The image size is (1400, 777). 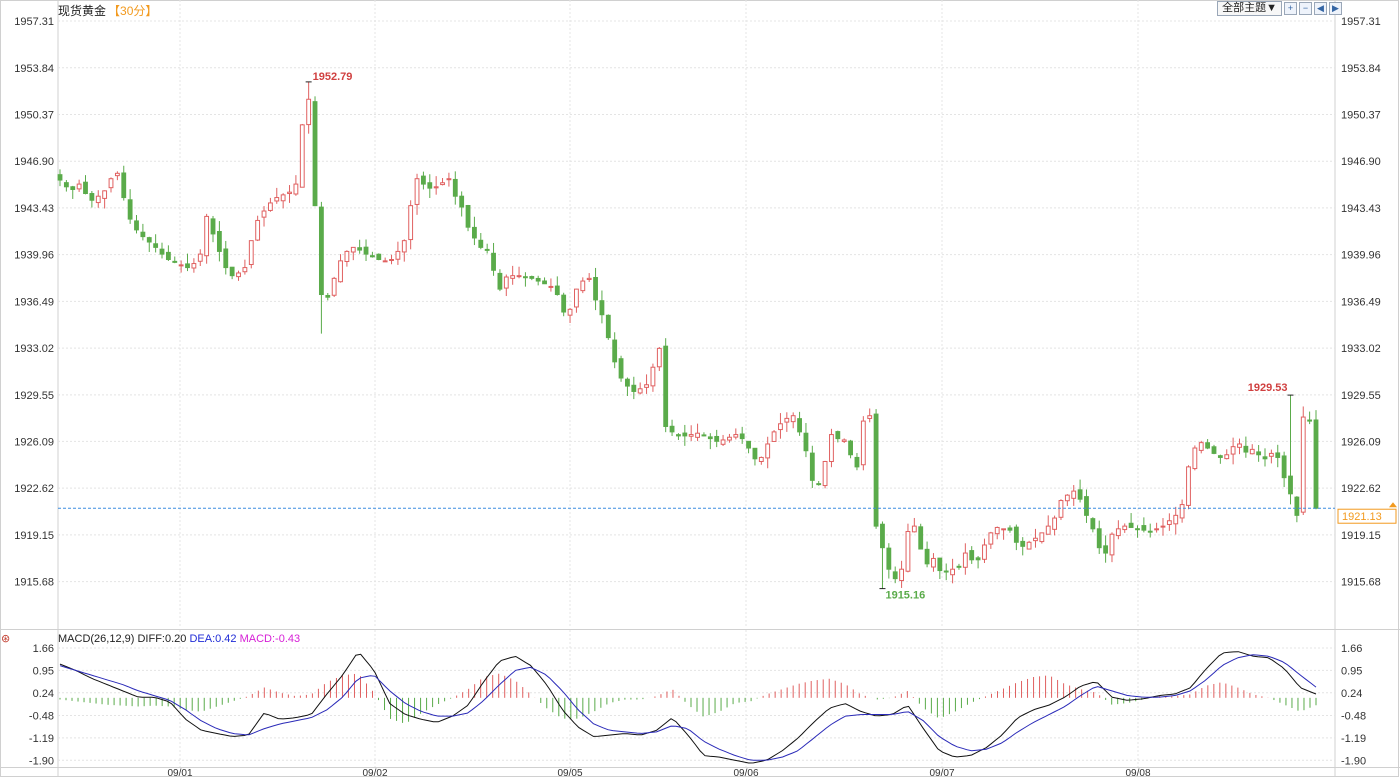 I want to click on x-tick-label: 09/07, so click(x=941, y=772).